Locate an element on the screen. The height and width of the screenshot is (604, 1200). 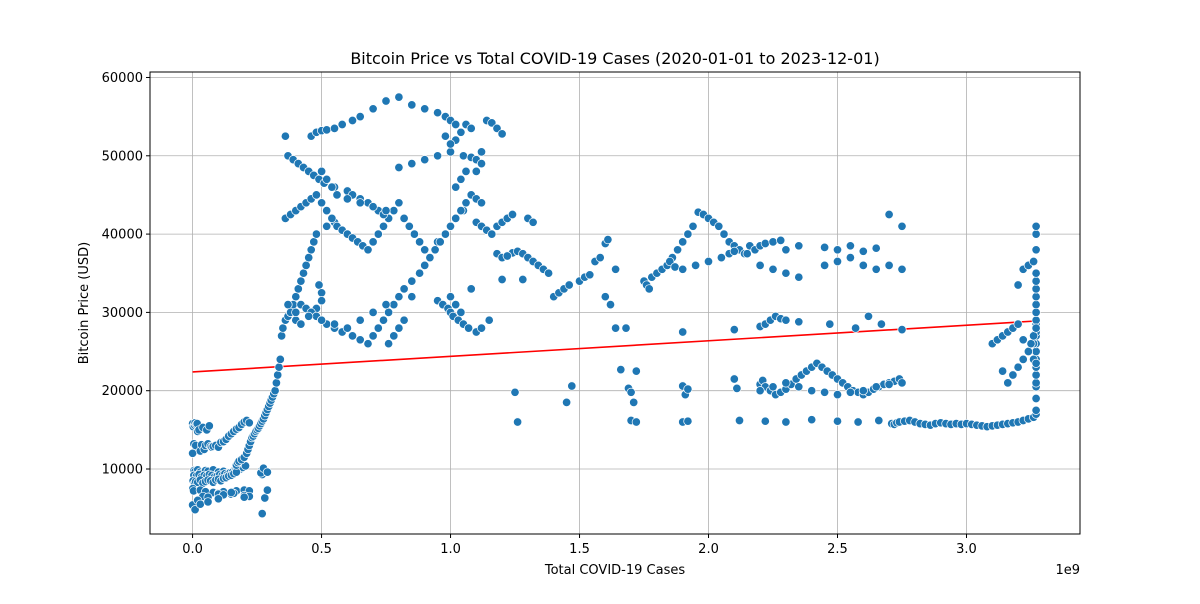
x-tick-label: 0.5 is located at coordinates (321, 549).